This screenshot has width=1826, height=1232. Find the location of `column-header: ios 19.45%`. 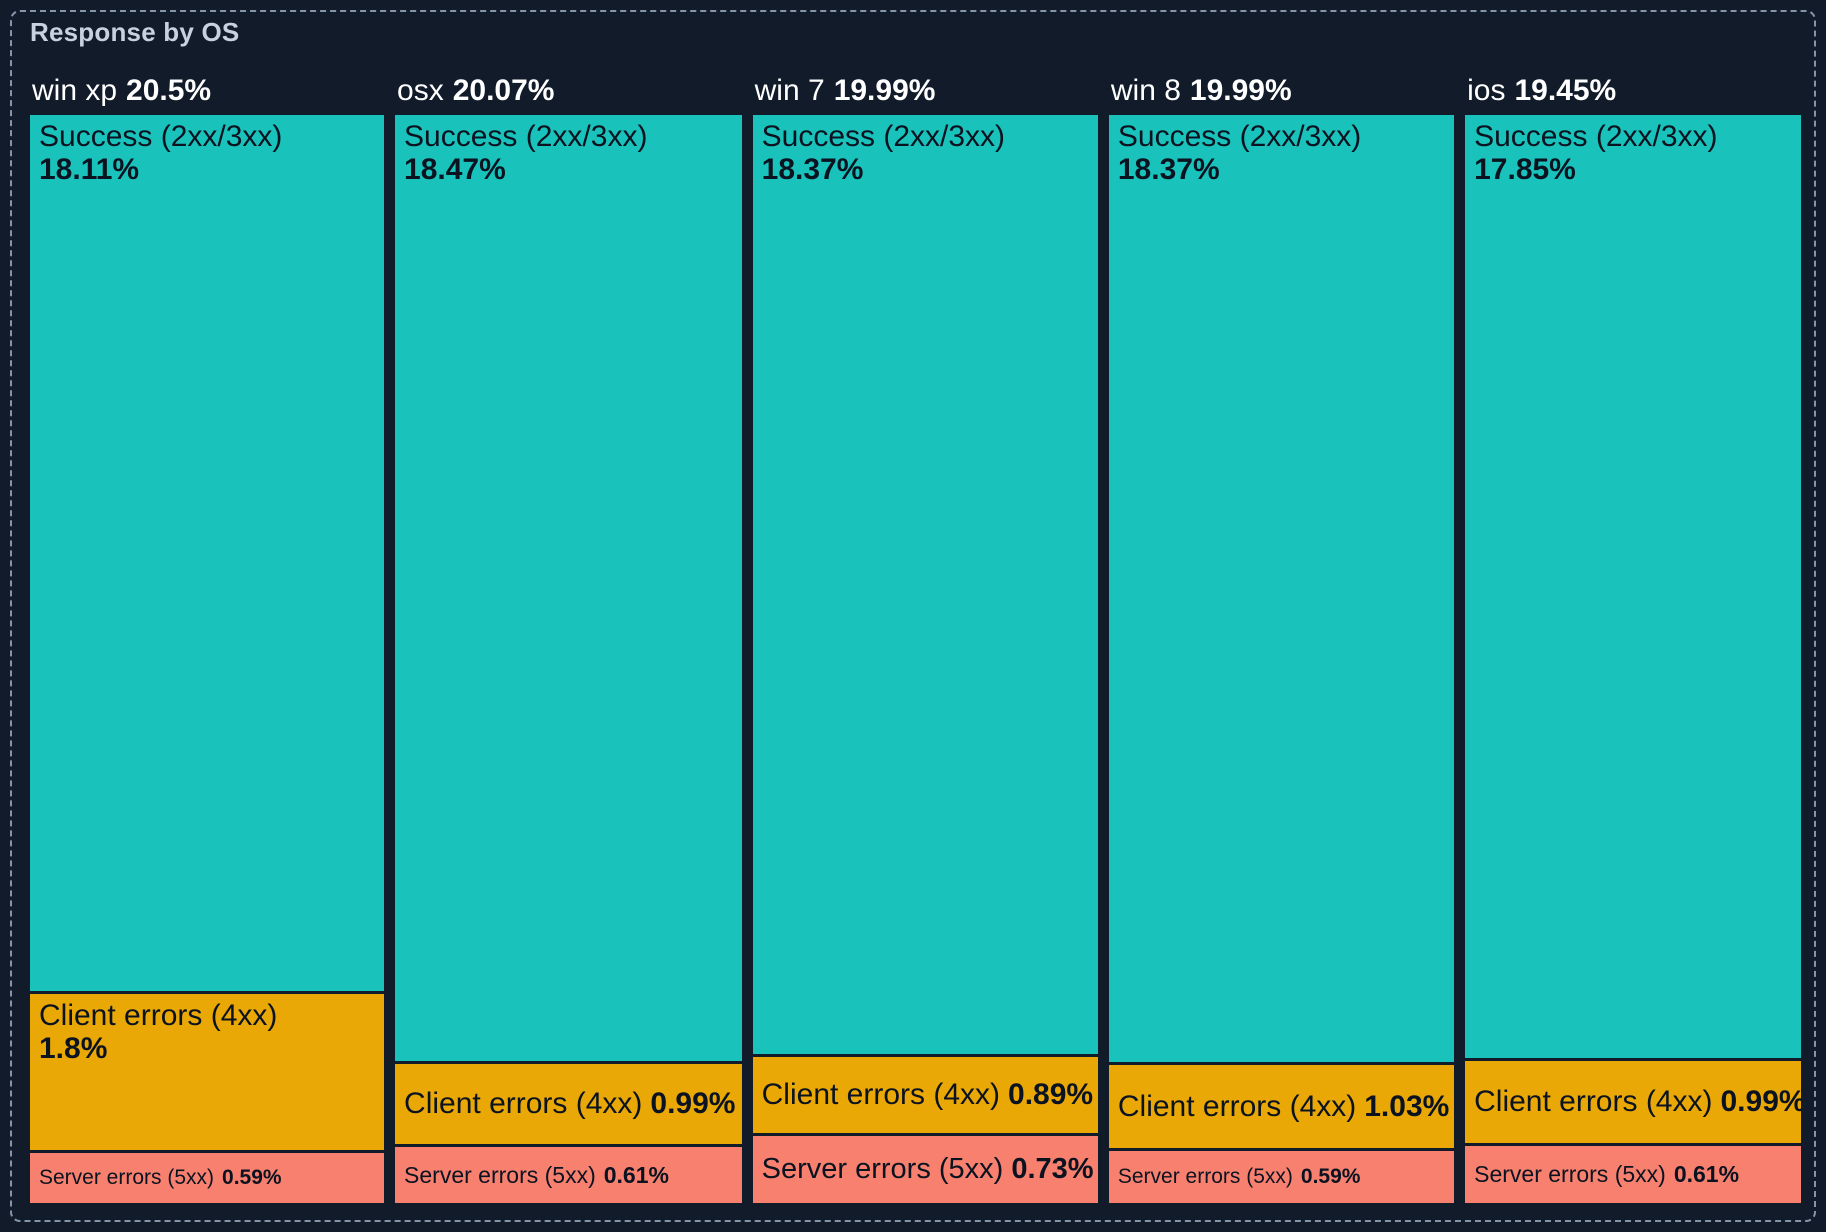

column-header: ios 19.45% is located at coordinates (1633, 91).